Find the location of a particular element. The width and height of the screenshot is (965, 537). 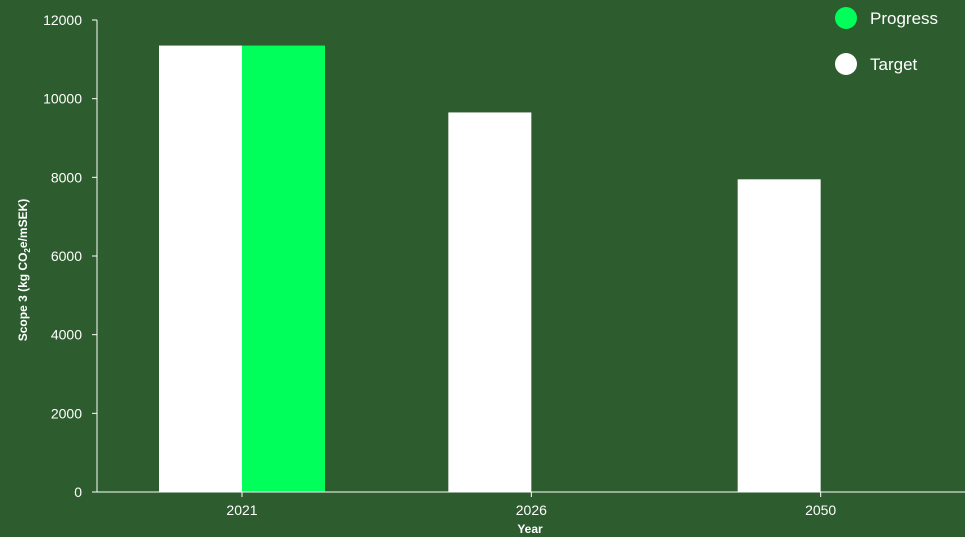

legend: Progress Target is located at coordinates (886, 41).